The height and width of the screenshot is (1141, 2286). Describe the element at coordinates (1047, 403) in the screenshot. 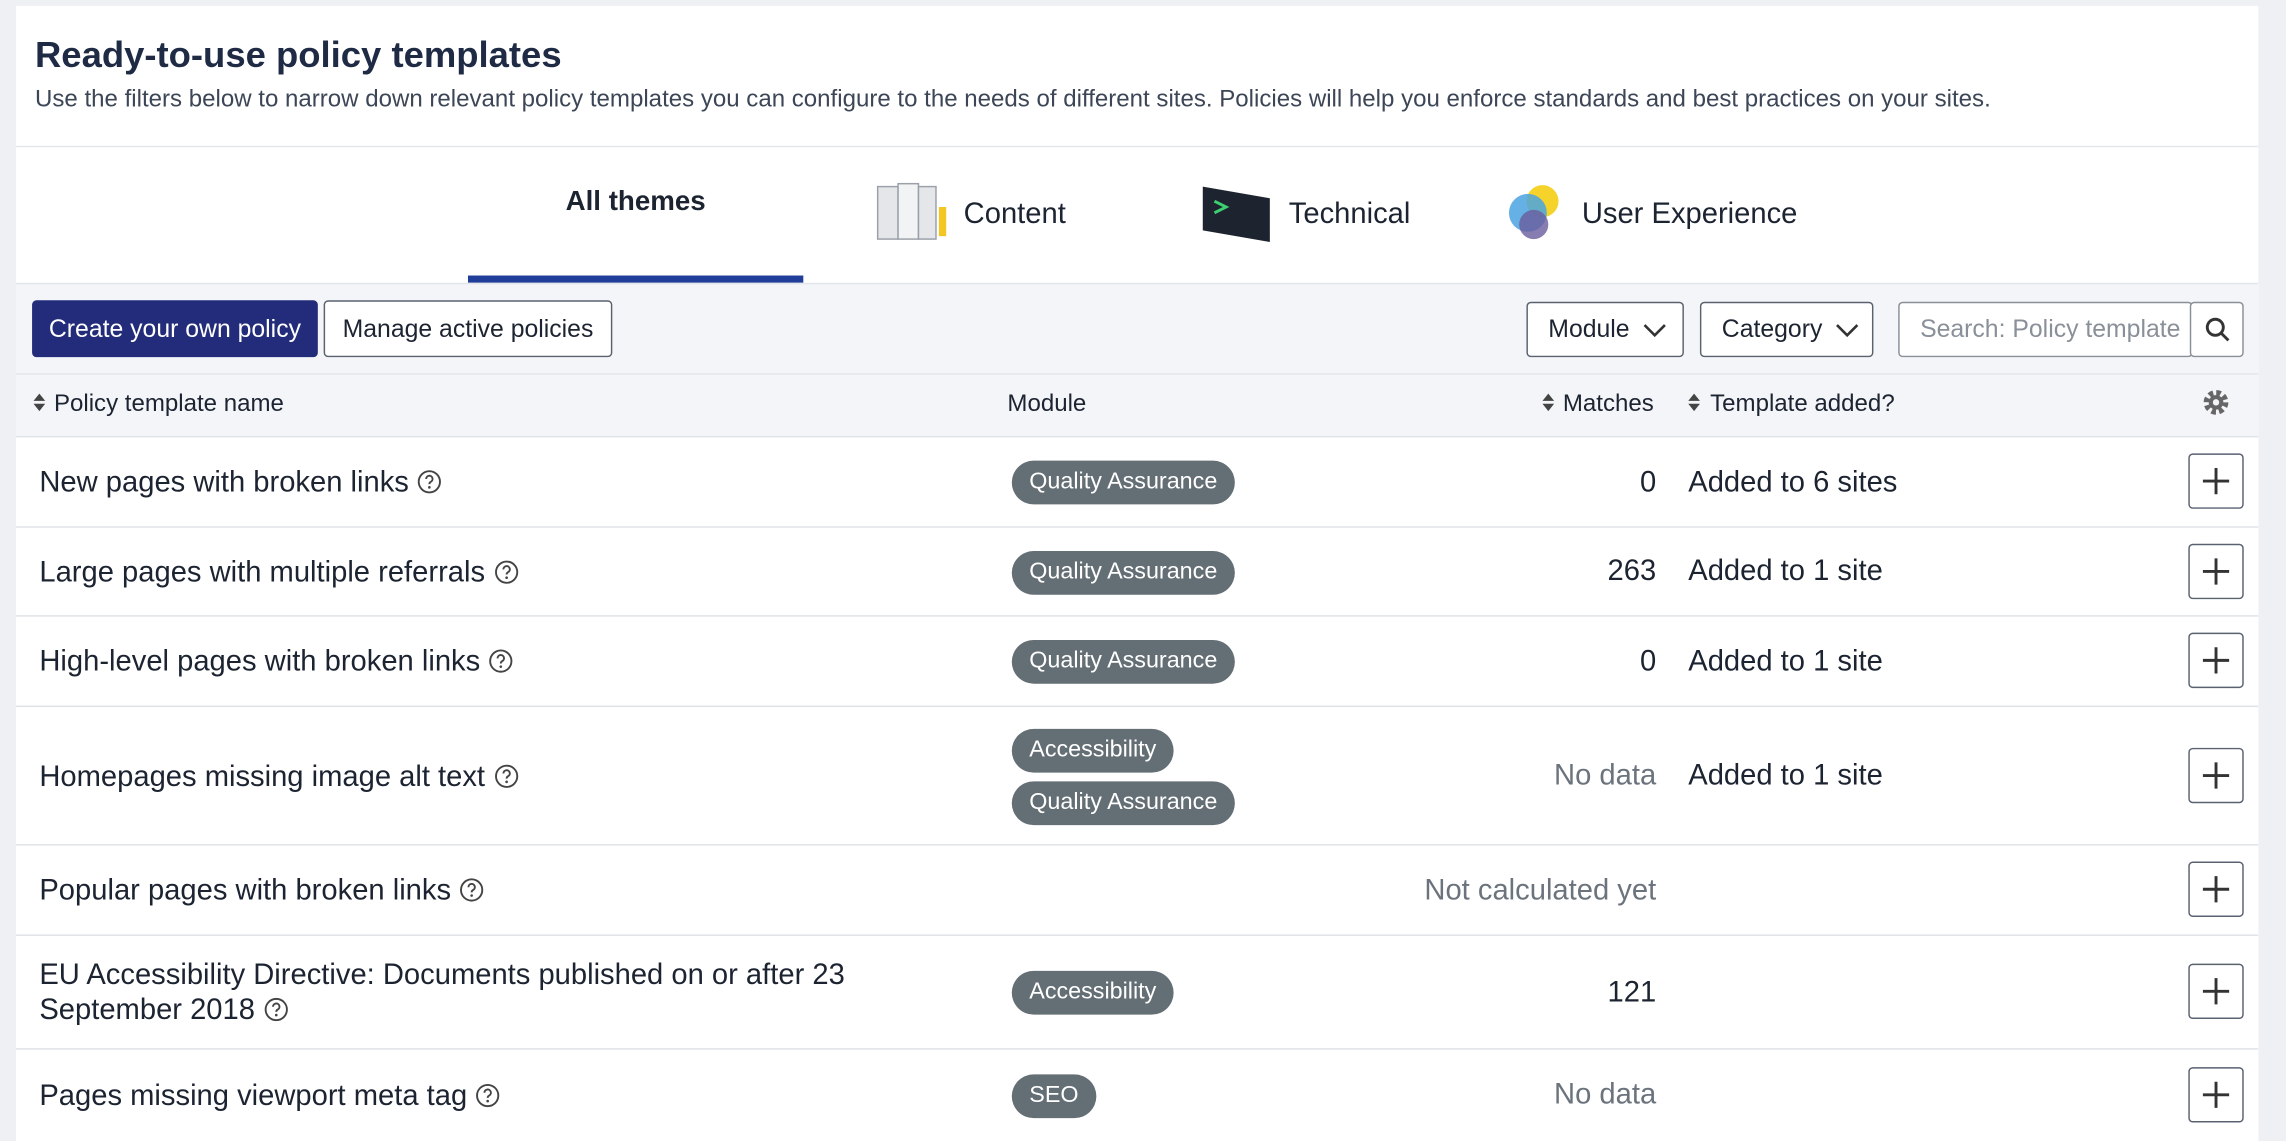

I see `column-header: Module` at that location.